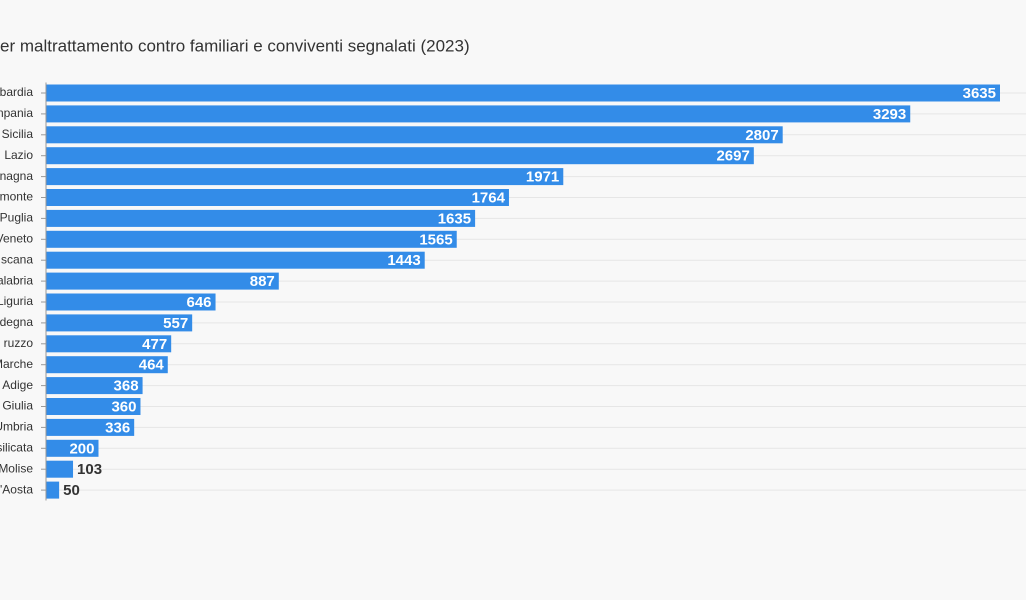  Describe the element at coordinates (18, 155) in the screenshot. I see `y-tick-label: Lazio` at that location.